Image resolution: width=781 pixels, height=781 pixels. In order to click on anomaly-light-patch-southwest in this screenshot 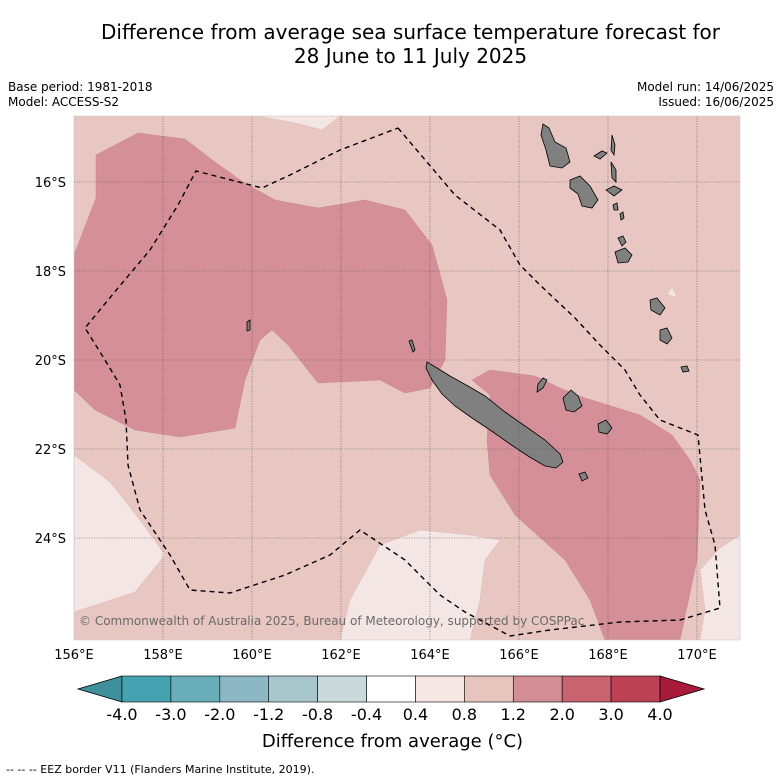, I will do `click(120, 533)`.